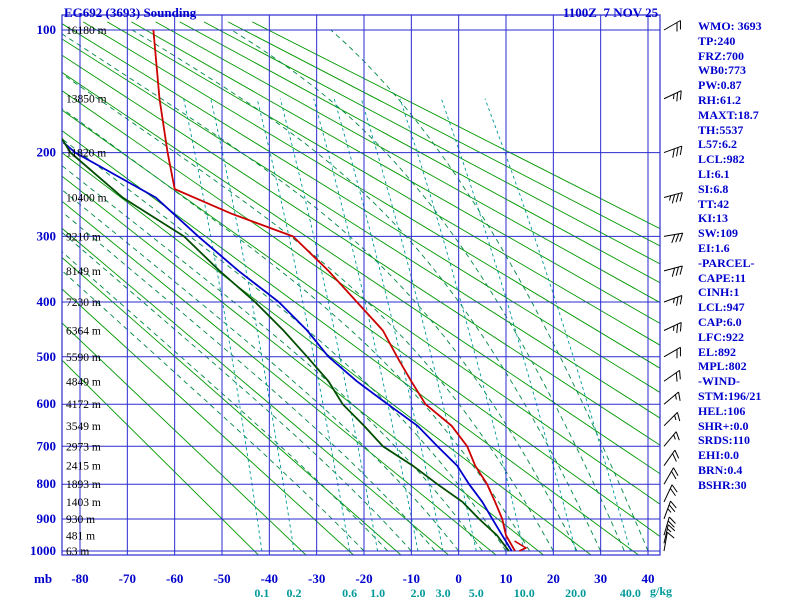  Describe the element at coordinates (553, 578) in the screenshot. I see `svg-text: 20` at that location.